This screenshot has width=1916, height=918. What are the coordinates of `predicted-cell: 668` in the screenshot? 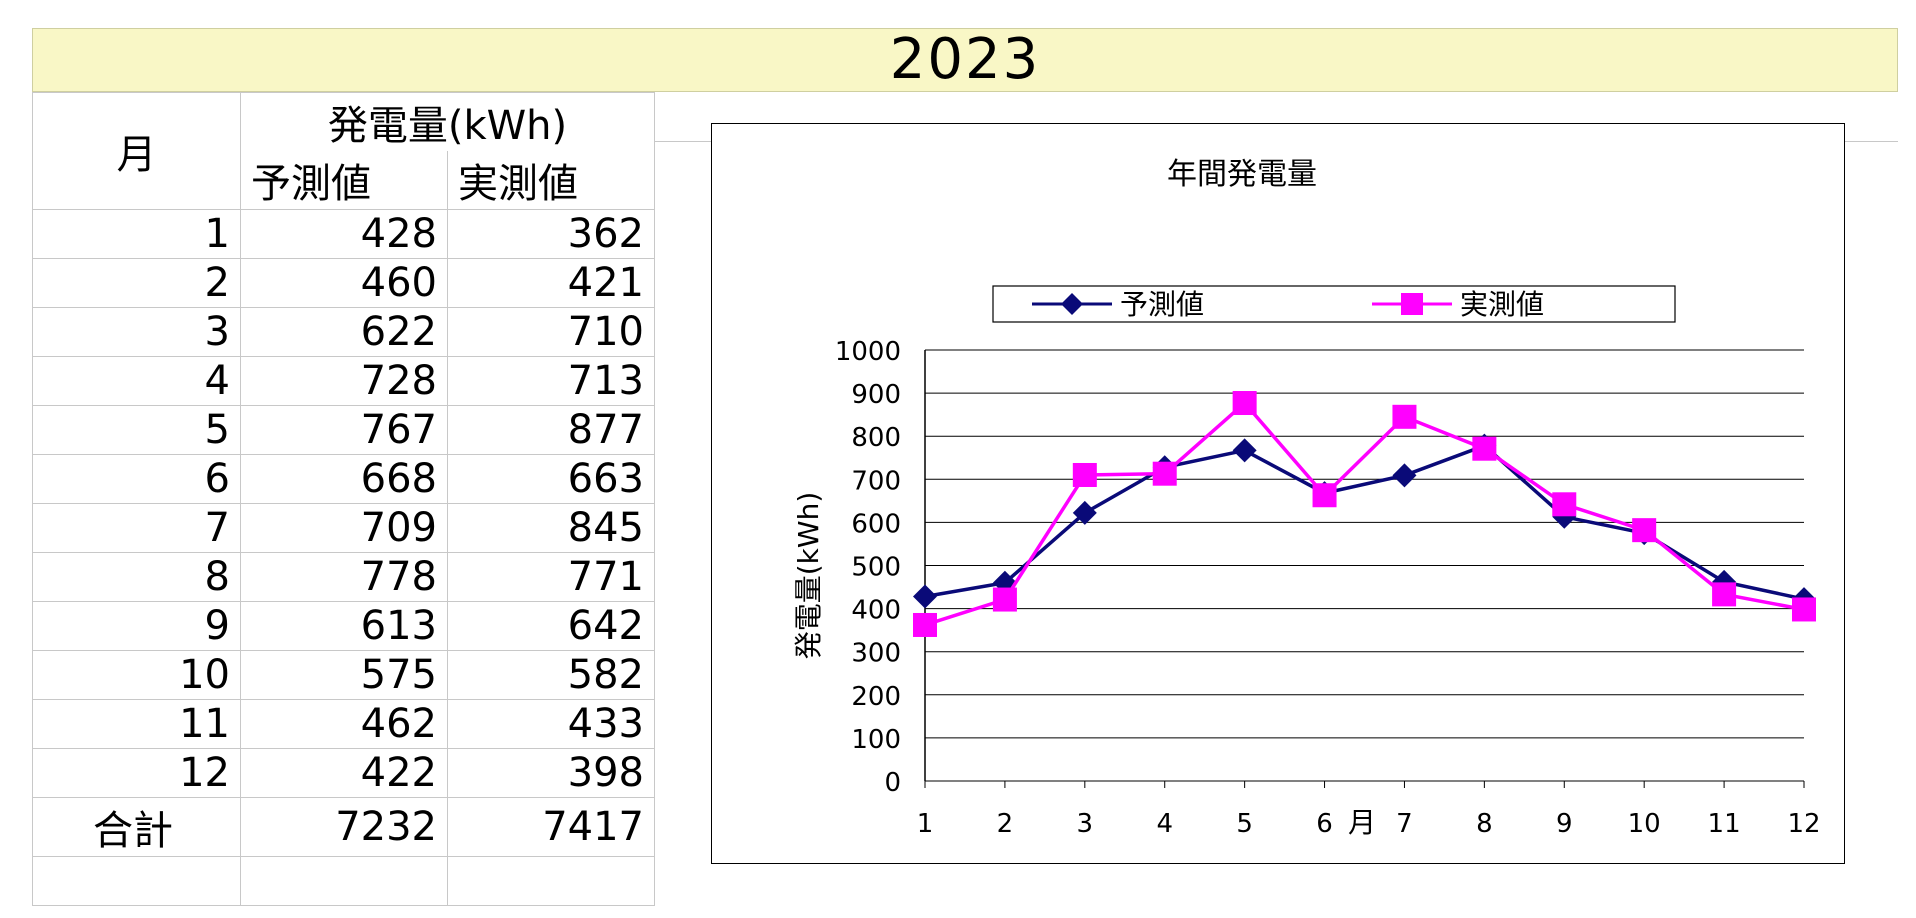 It's located at (344, 479).